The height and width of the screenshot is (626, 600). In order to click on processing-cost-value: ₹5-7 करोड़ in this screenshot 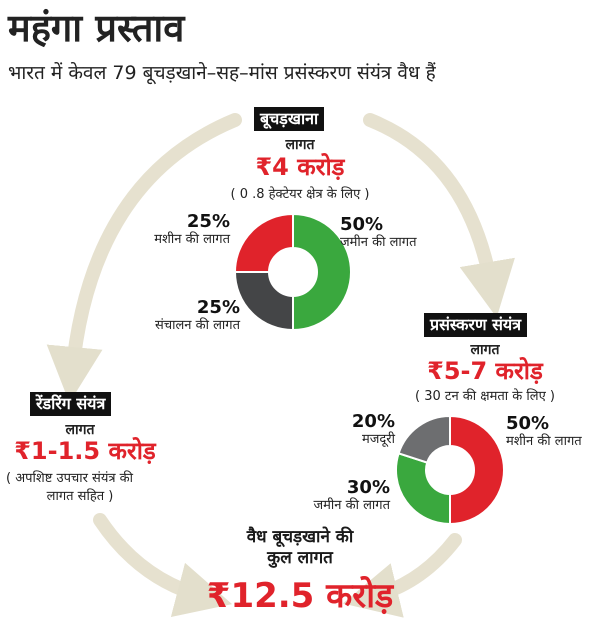, I will do `click(485, 371)`.